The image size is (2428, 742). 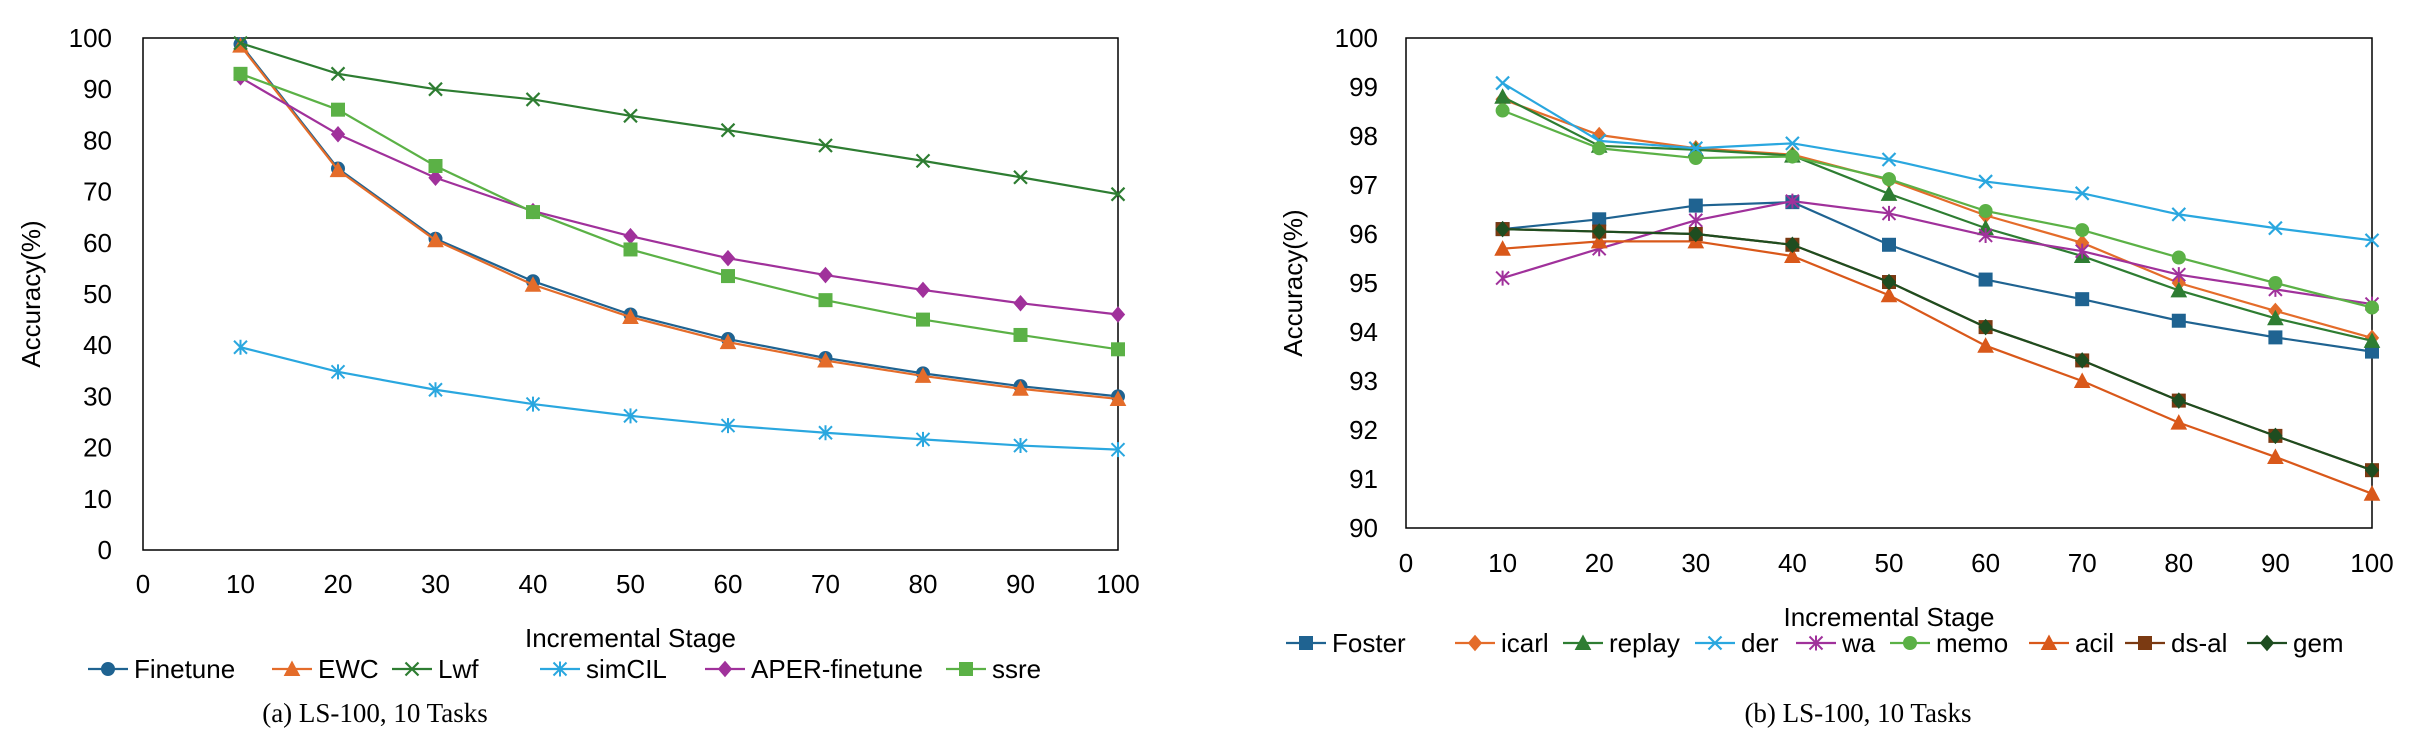 I want to click on series-gem, so click(x=1937, y=349).